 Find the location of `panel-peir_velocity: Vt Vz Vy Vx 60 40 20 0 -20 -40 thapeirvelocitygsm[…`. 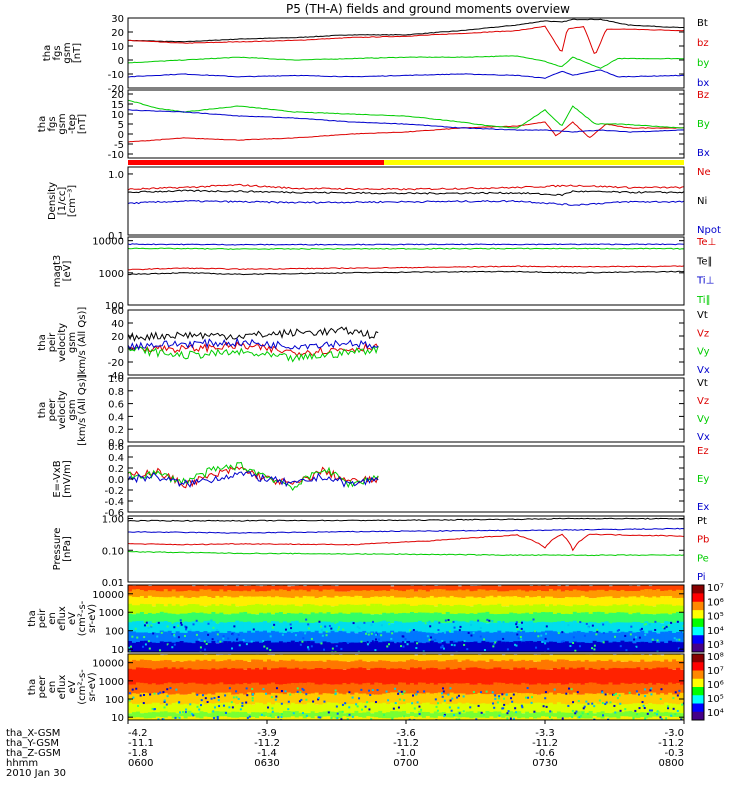

panel-peir_velocity: Vt Vz Vy Vx 60 40 20 0 -20 -40 thapeirvelocitygsm[… is located at coordinates (373, 344).